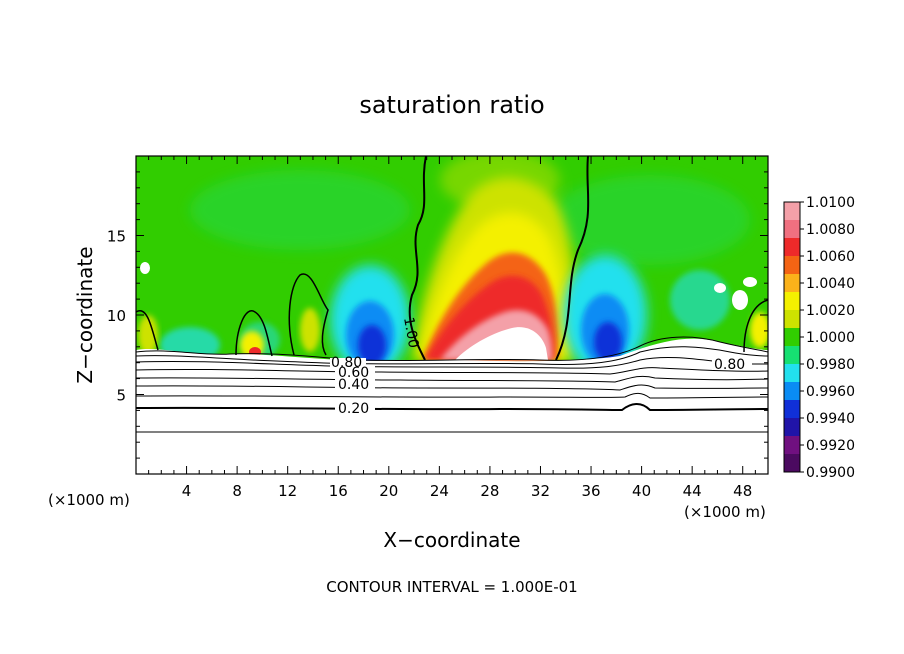  What do you see at coordinates (692, 491) in the screenshot?
I see `x-tick-label: 44` at bounding box center [692, 491].